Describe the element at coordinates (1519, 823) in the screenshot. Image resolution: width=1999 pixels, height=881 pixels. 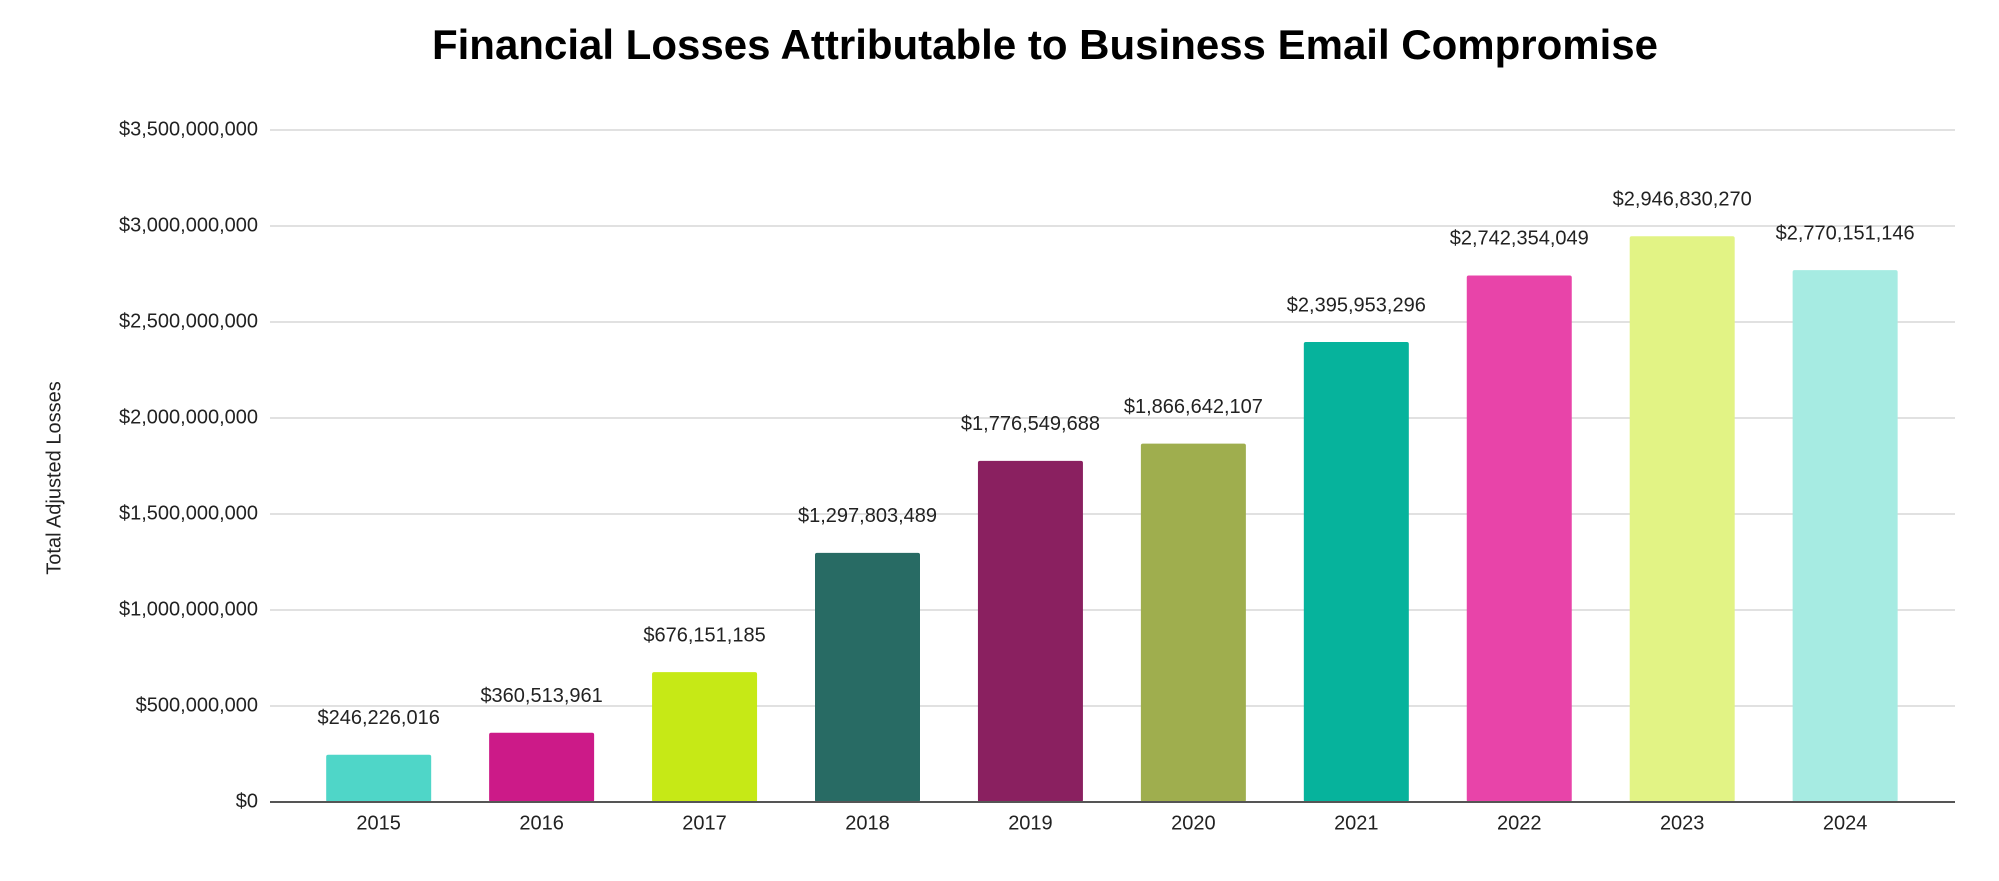
I see `x-tick-label: 2022` at that location.